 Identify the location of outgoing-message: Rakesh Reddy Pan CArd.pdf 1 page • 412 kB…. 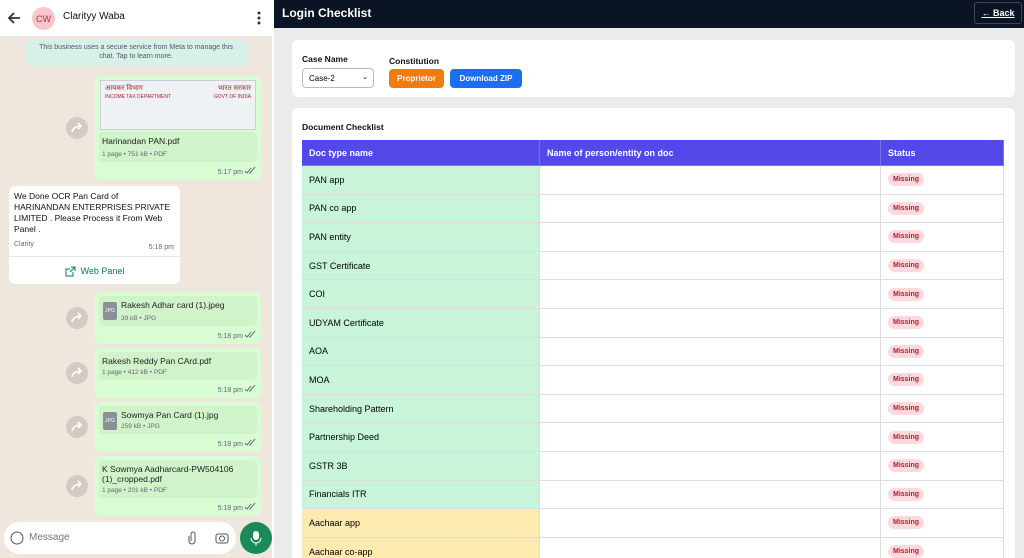
(178, 373).